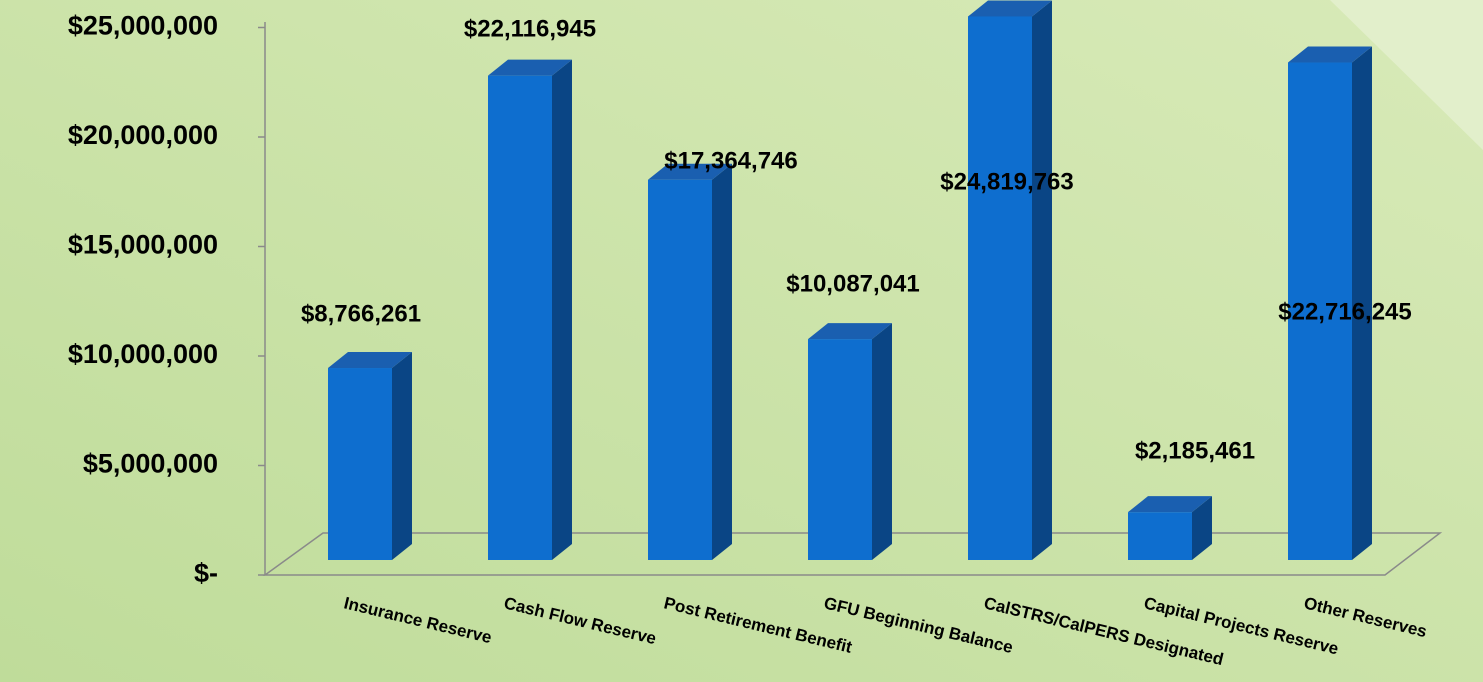 The image size is (1483, 682). I want to click on y-tick-label: $-, so click(206, 573).